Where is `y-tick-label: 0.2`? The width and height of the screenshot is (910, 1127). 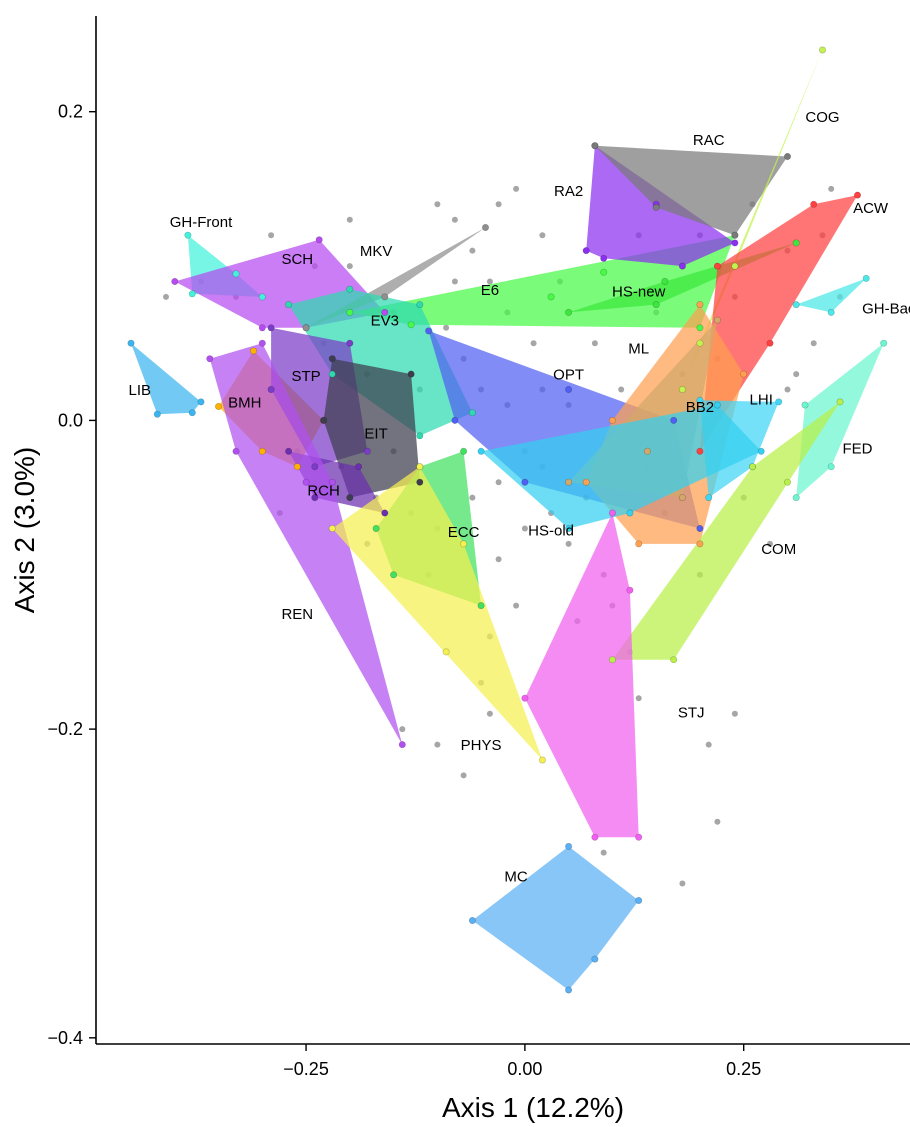 y-tick-label: 0.2 is located at coordinates (70, 112).